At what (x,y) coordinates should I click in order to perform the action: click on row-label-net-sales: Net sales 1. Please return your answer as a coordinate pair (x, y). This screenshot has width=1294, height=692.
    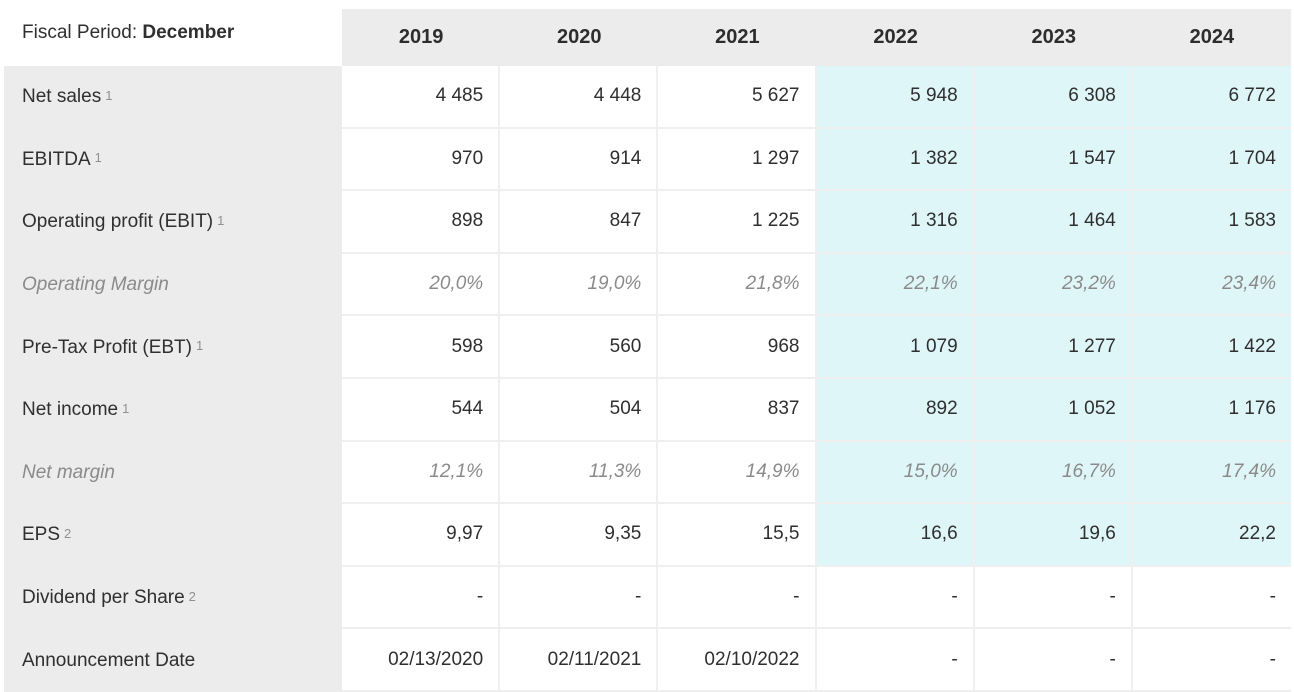
    Looking at the image, I should click on (173, 97).